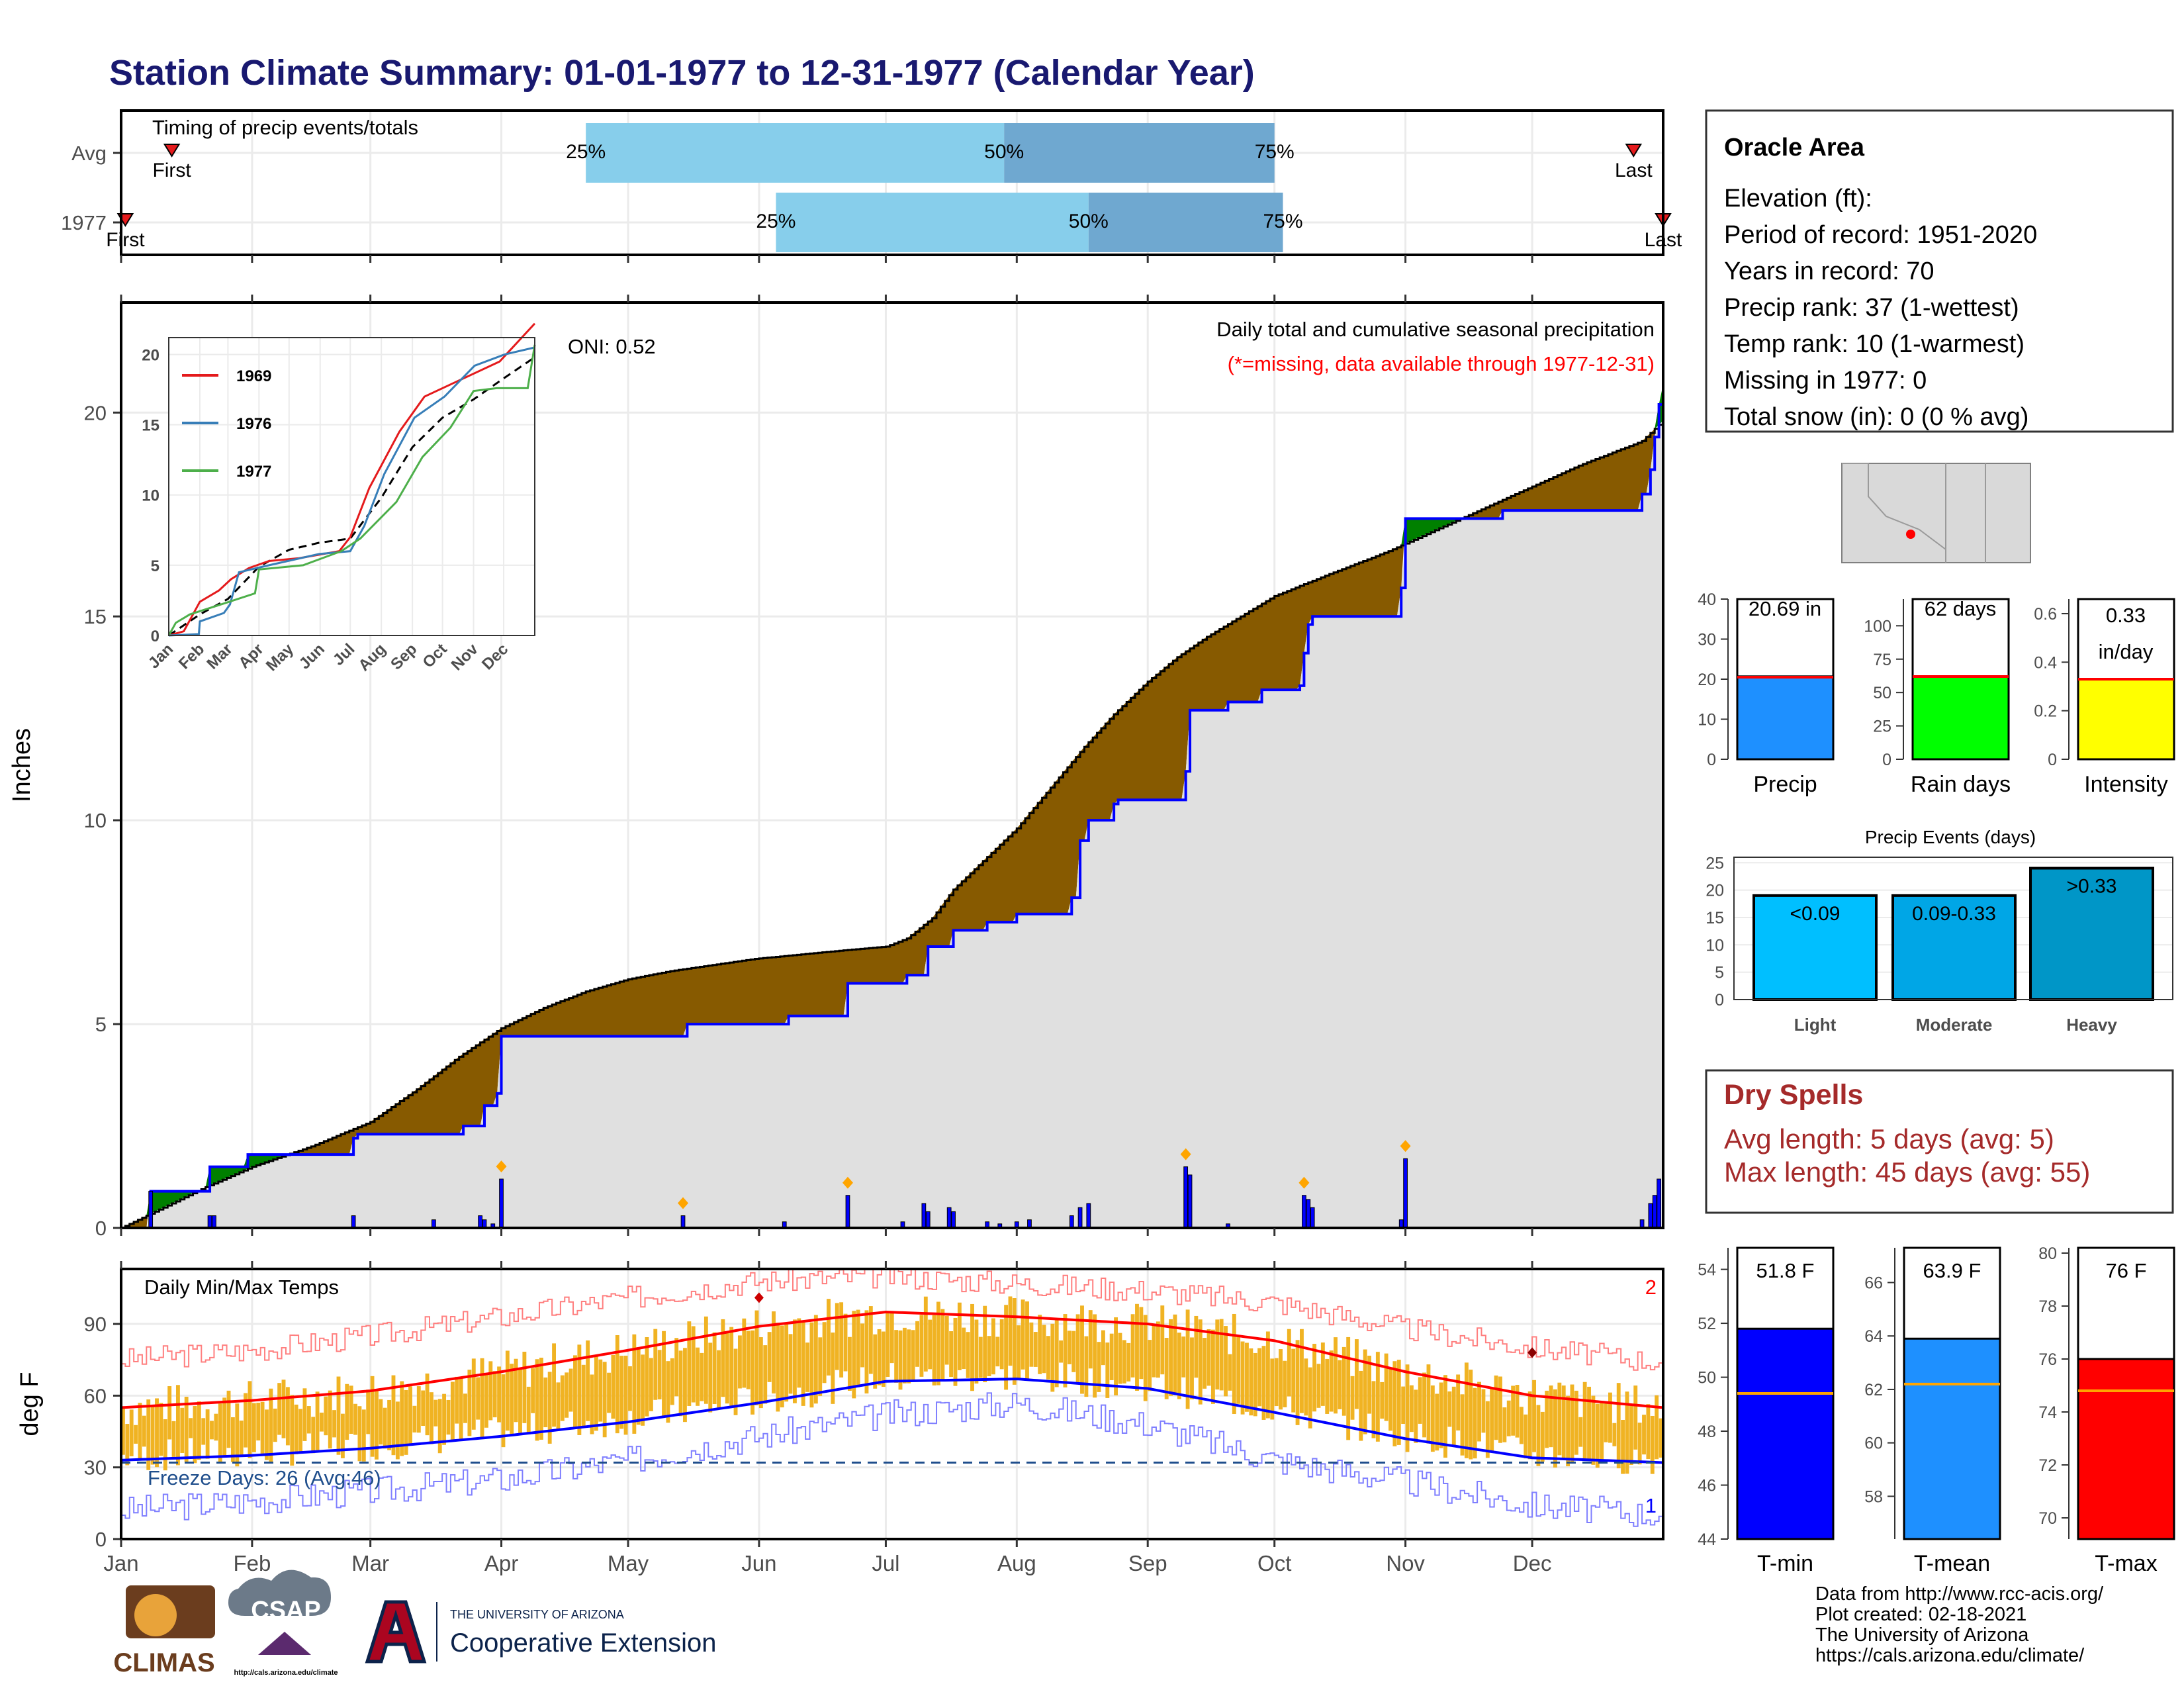 The height and width of the screenshot is (1688, 2184). I want to click on summary-tick-label: 0.2, so click(2045, 711).